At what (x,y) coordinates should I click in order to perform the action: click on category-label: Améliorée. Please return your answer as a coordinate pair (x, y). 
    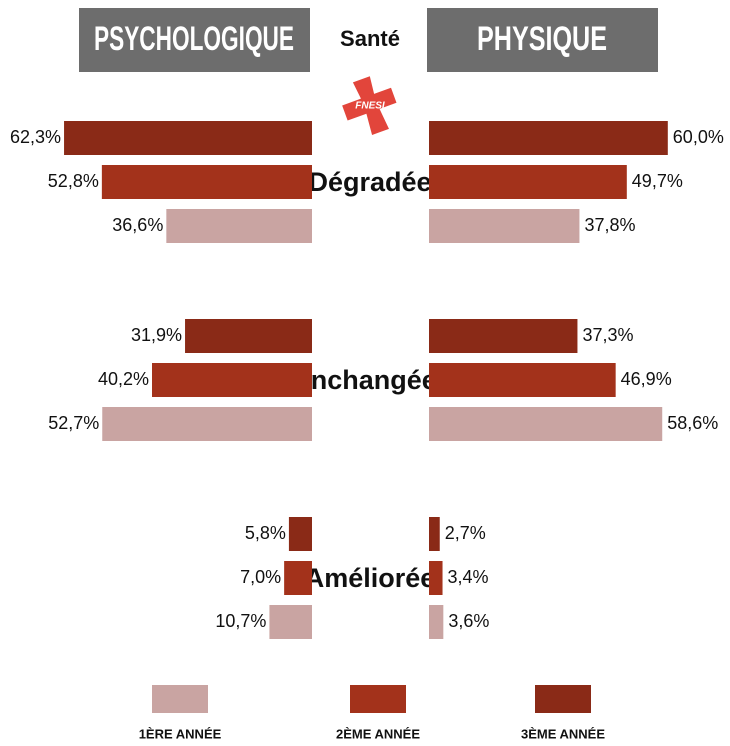
    Looking at the image, I should click on (370, 578).